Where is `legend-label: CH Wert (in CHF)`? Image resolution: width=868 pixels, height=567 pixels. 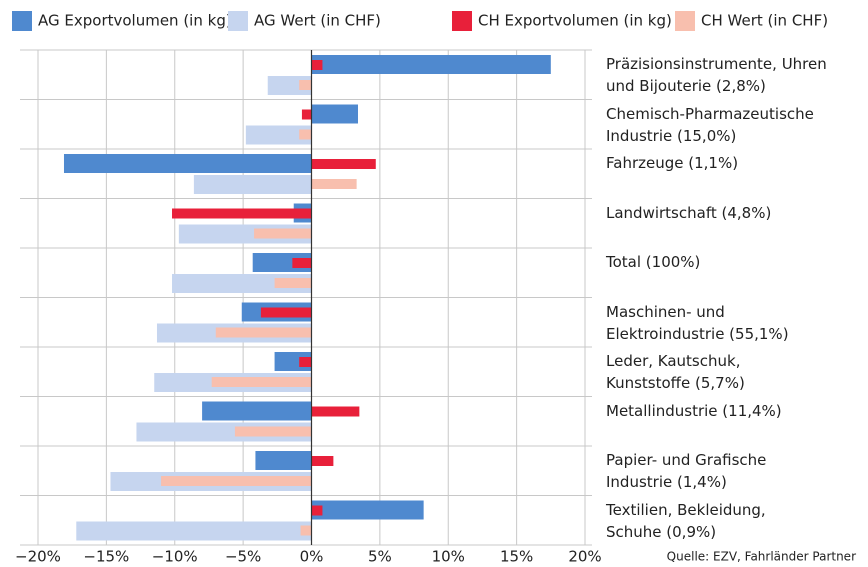
legend-label: CH Wert (in CHF) is located at coordinates (764, 21).